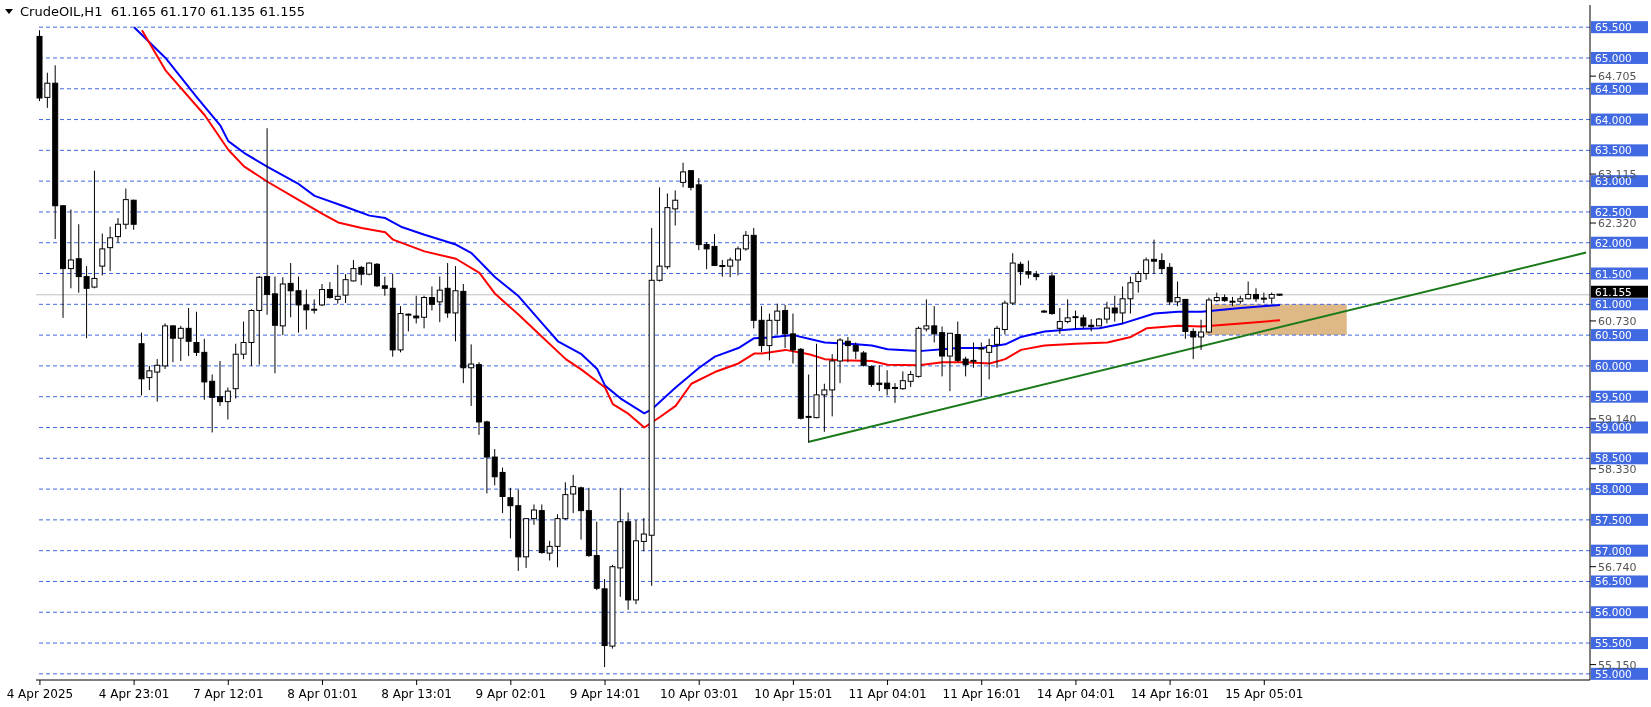 The height and width of the screenshot is (707, 1651). Describe the element at coordinates (1613, 211) in the screenshot. I see `ref-line-label: 62.500` at that location.